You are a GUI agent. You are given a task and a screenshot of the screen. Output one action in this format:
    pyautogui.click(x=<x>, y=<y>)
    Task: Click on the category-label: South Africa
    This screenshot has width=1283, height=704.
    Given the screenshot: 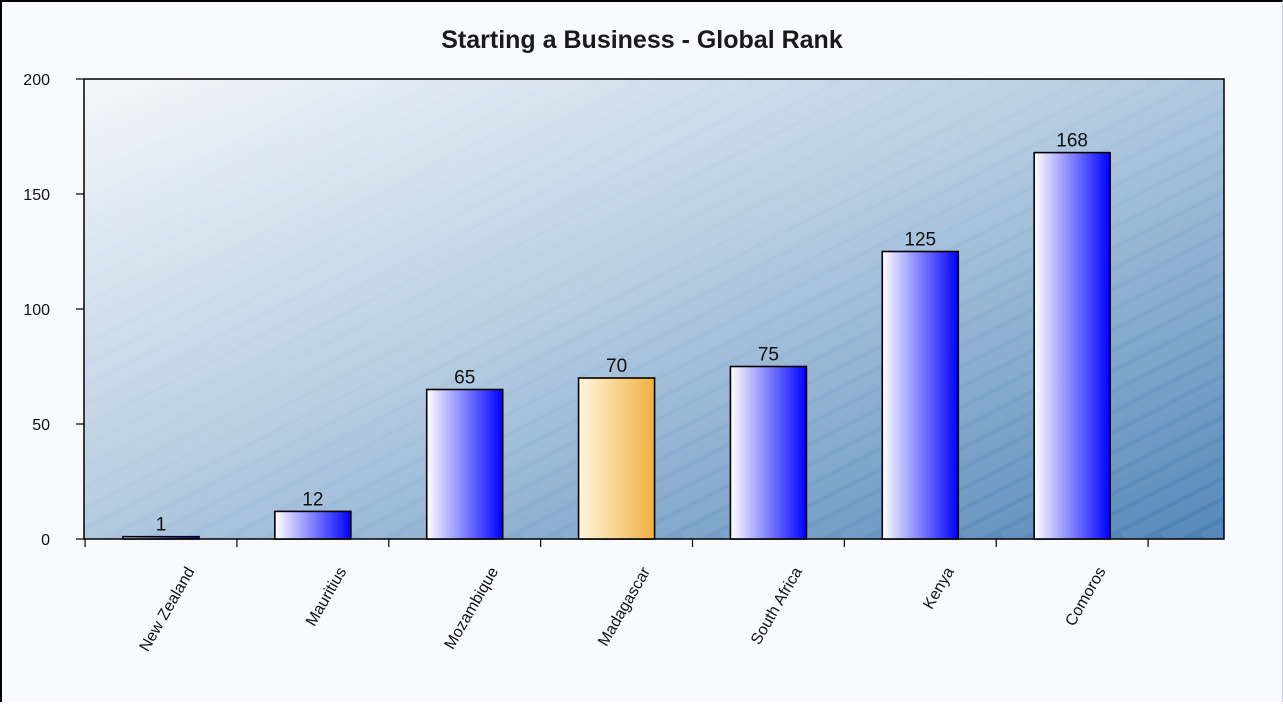 What is the action you would take?
    pyautogui.click(x=777, y=605)
    